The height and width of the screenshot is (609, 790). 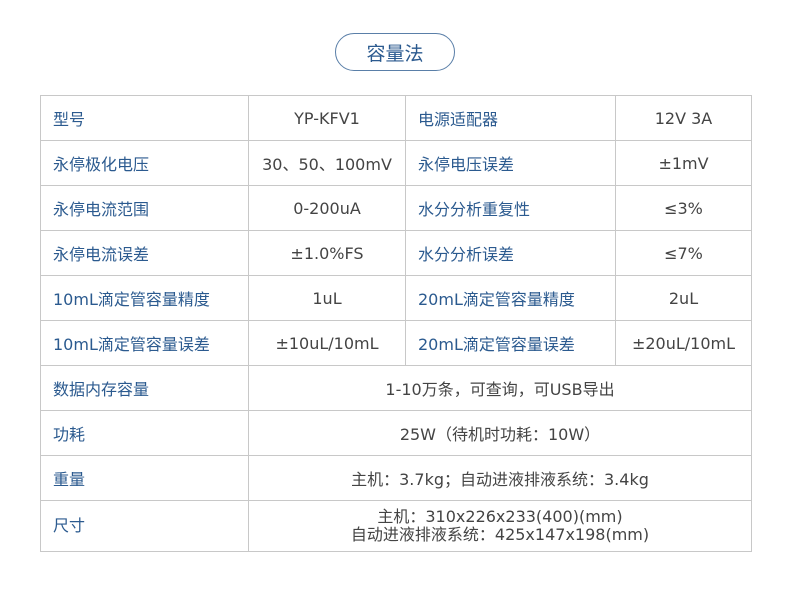 I want to click on spec-row: 永停电流误差 ±1.0%FS 水分分析误差 ≤7%, so click(x=396, y=253).